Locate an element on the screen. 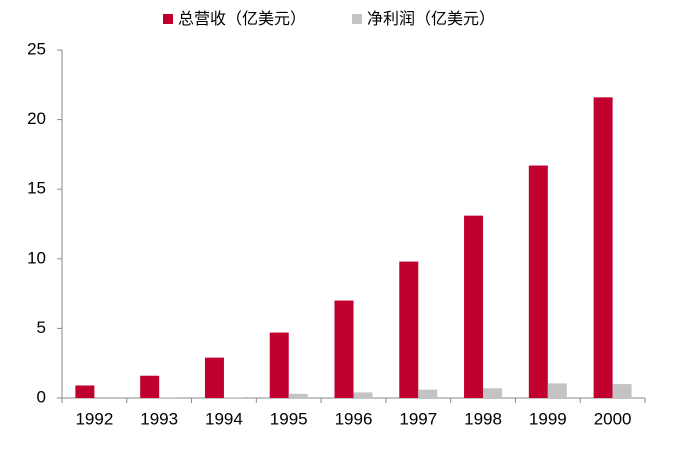 The width and height of the screenshot is (700, 451). x-tick-label: 1997 is located at coordinates (418, 418).